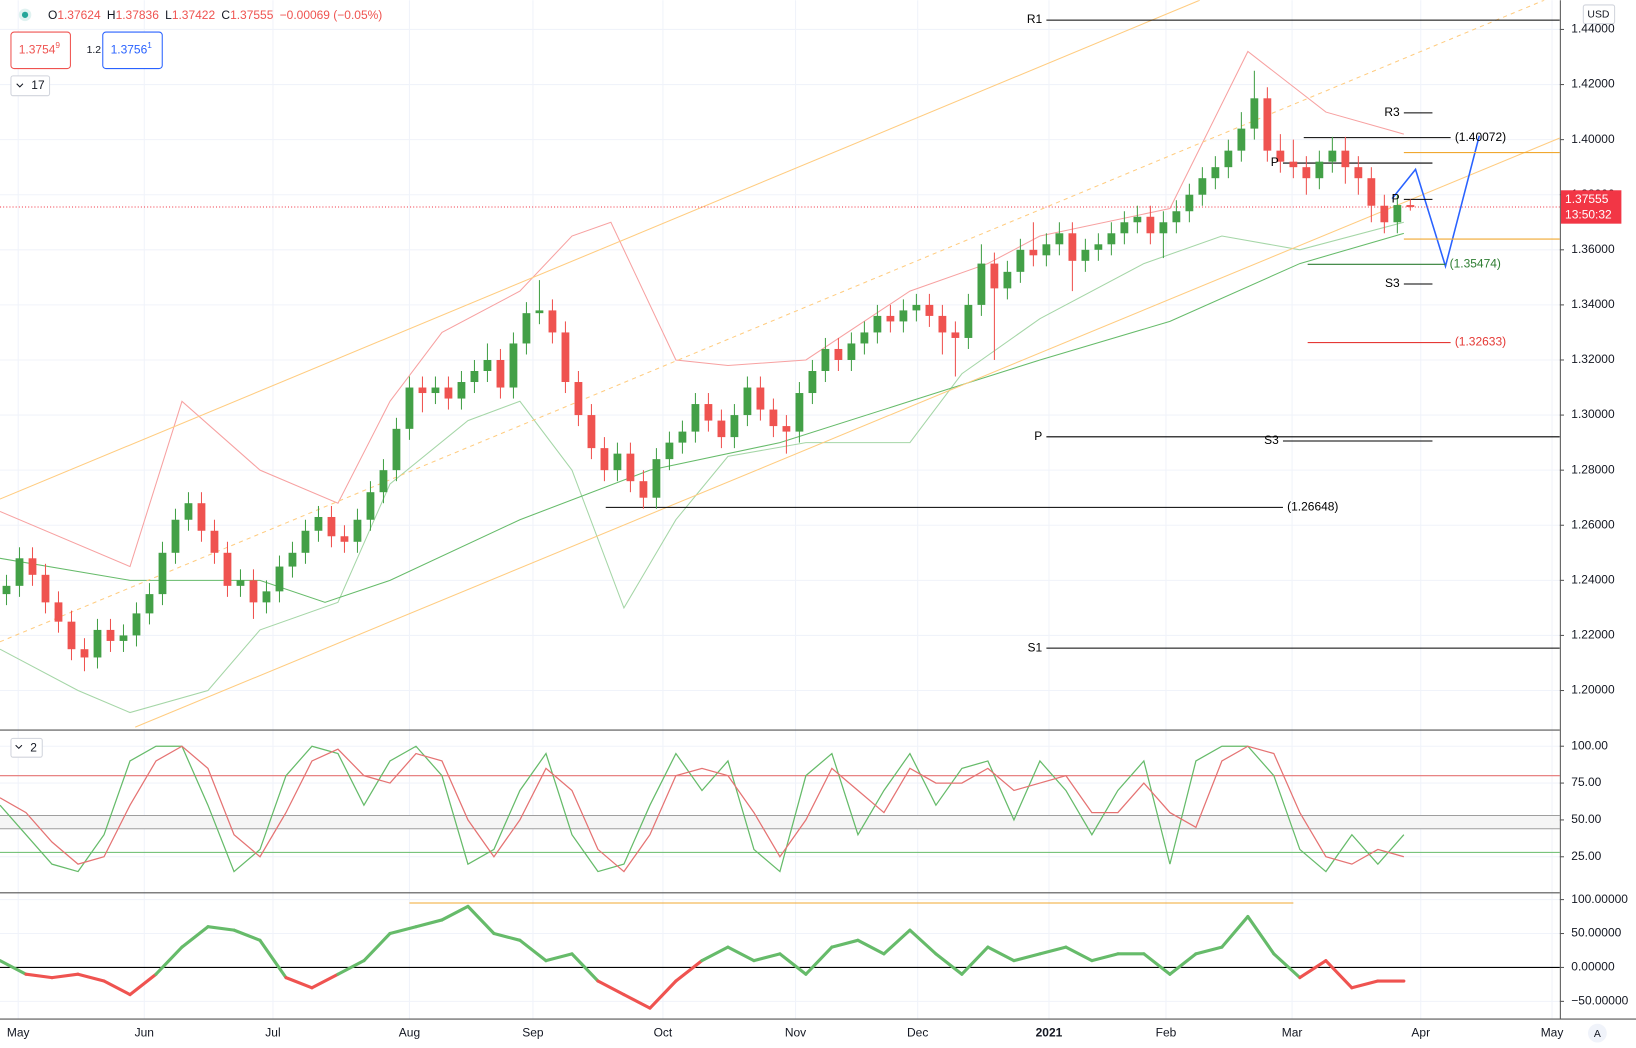  I want to click on currency-box, so click(1599, 14).